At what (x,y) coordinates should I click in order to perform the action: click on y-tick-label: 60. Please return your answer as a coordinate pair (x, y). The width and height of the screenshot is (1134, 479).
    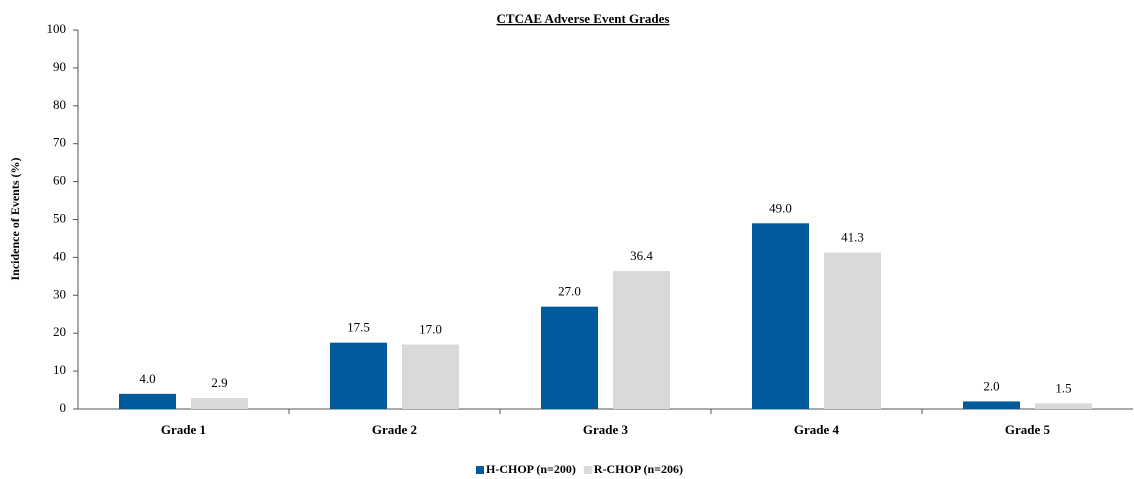
    Looking at the image, I should click on (59, 180).